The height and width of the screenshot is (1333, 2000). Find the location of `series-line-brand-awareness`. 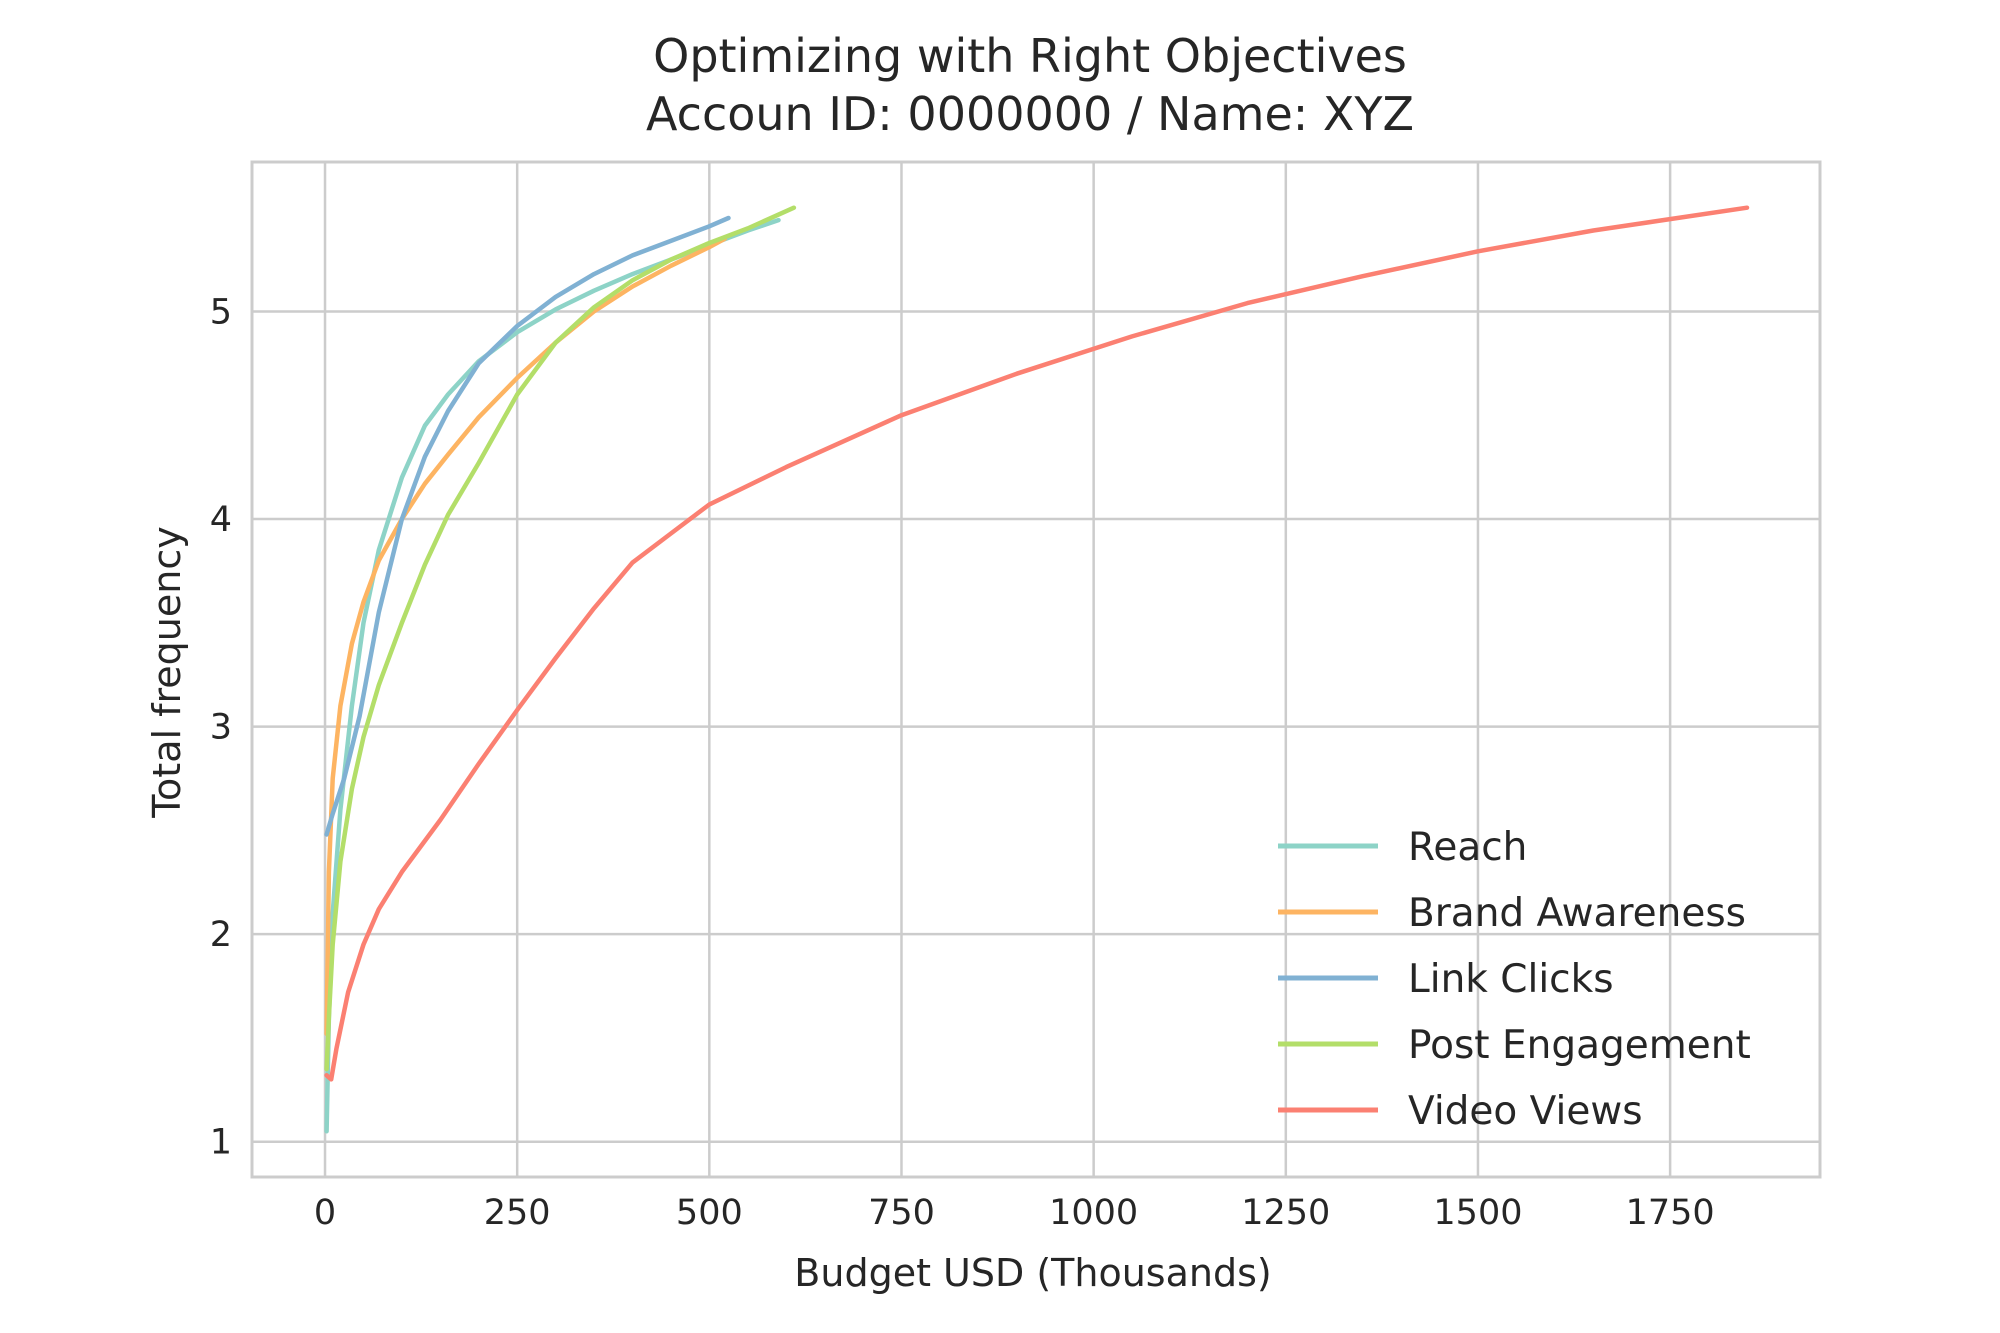

series-line-brand-awareness is located at coordinates (525, 636).